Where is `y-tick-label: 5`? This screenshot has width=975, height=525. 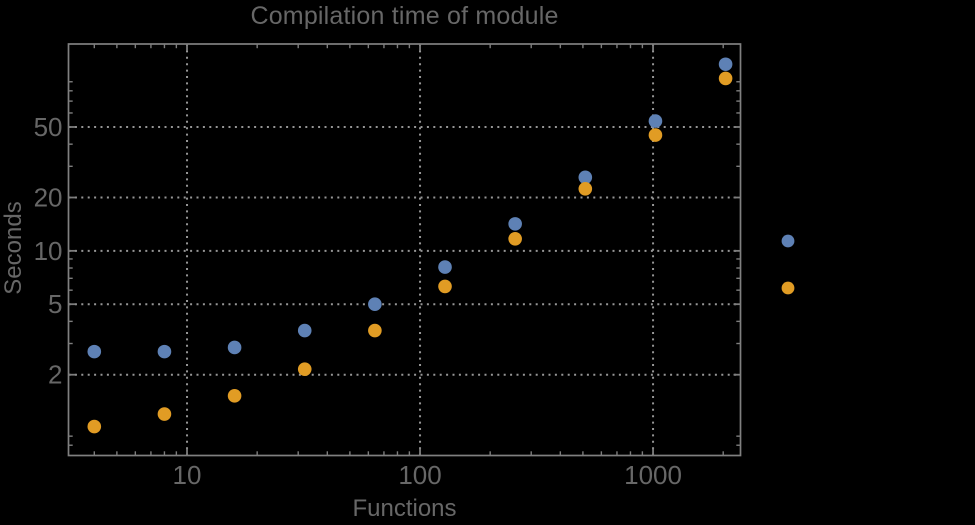 y-tick-label: 5 is located at coordinates (55, 304).